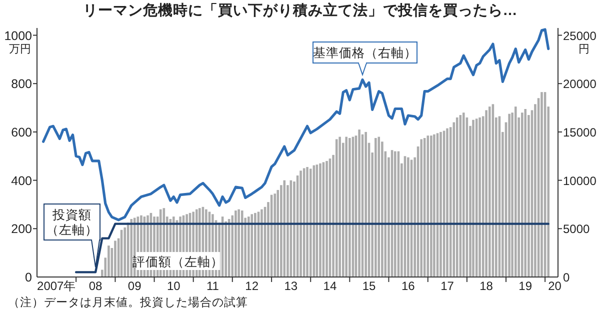 This screenshot has width=600, height=336. I want to click on y2-tick-label: 25000, so click(580, 35).